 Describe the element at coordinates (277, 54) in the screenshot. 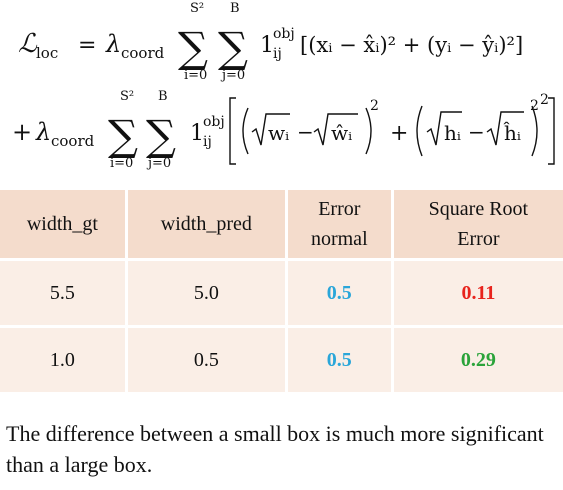

I see `indicator-sub-1: ij` at that location.